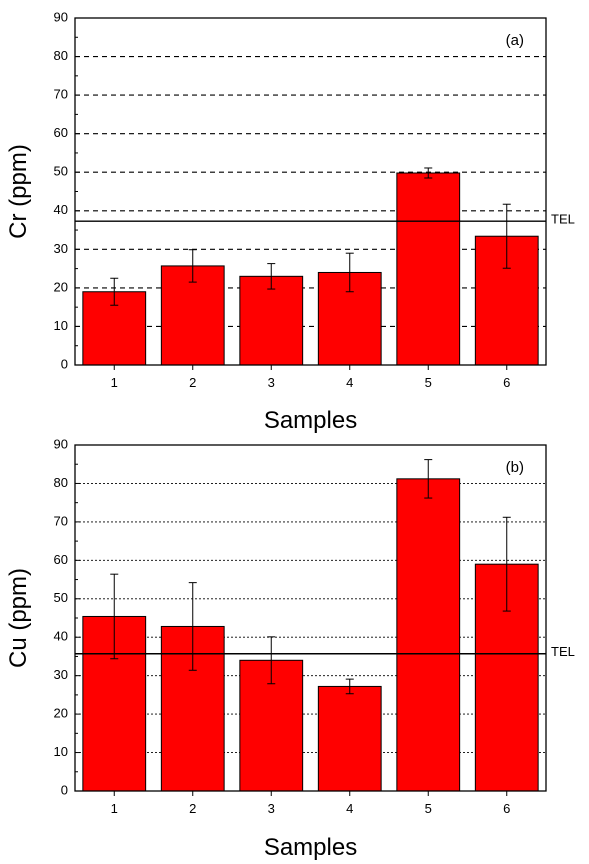  I want to click on panel-label: (a), so click(515, 40).